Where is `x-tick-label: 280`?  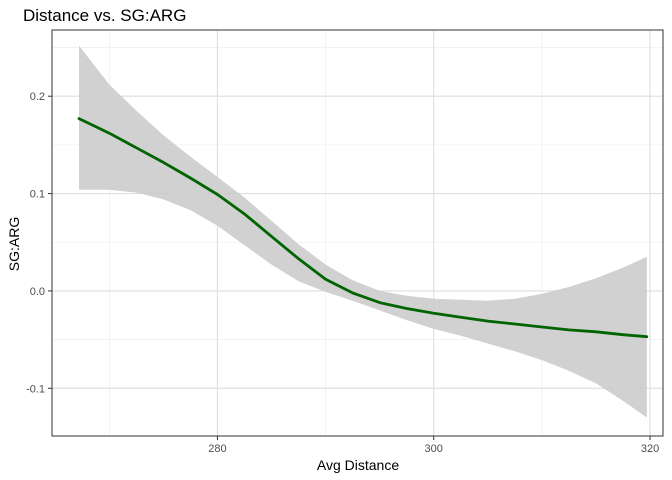
x-tick-label: 280 is located at coordinates (217, 449).